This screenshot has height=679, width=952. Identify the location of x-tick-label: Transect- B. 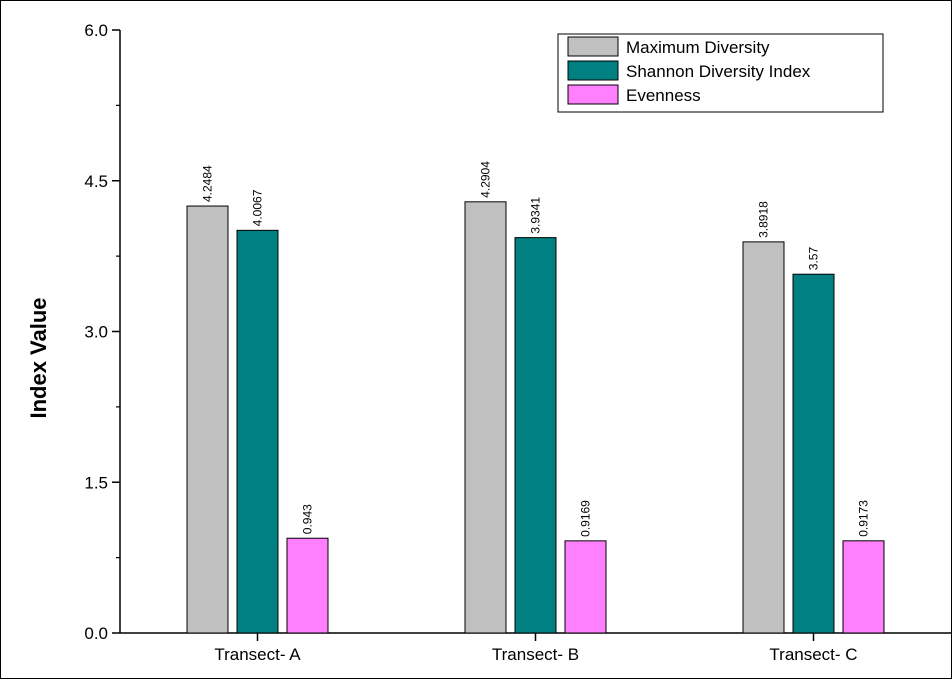
(535, 654).